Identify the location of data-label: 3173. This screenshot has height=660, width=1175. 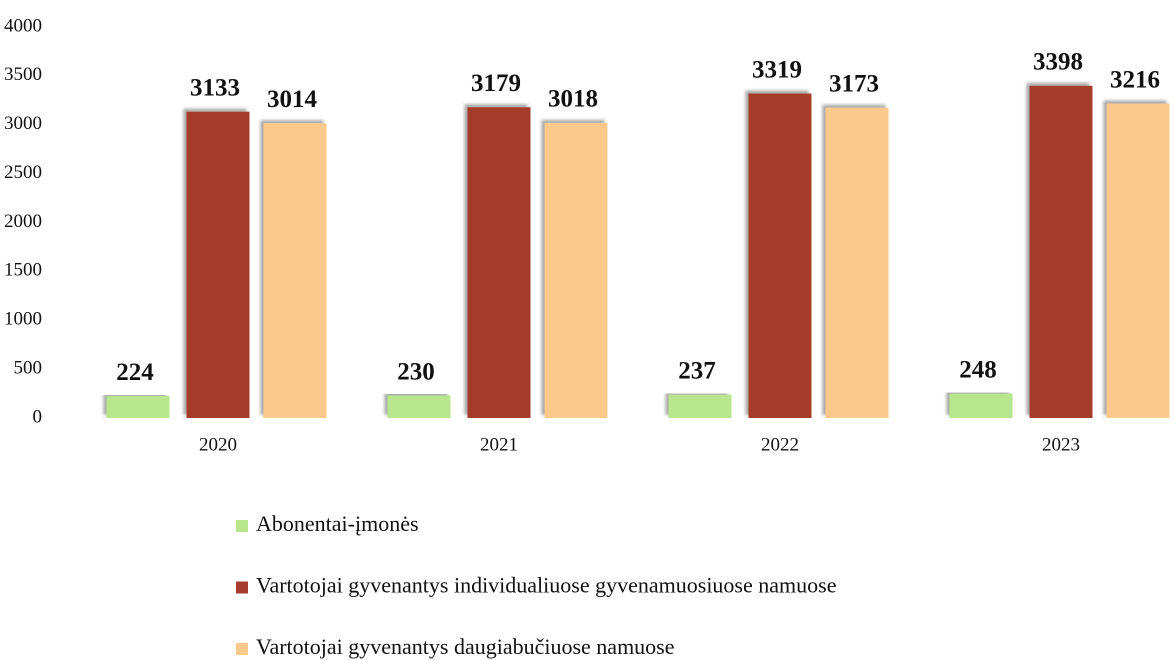
(854, 84).